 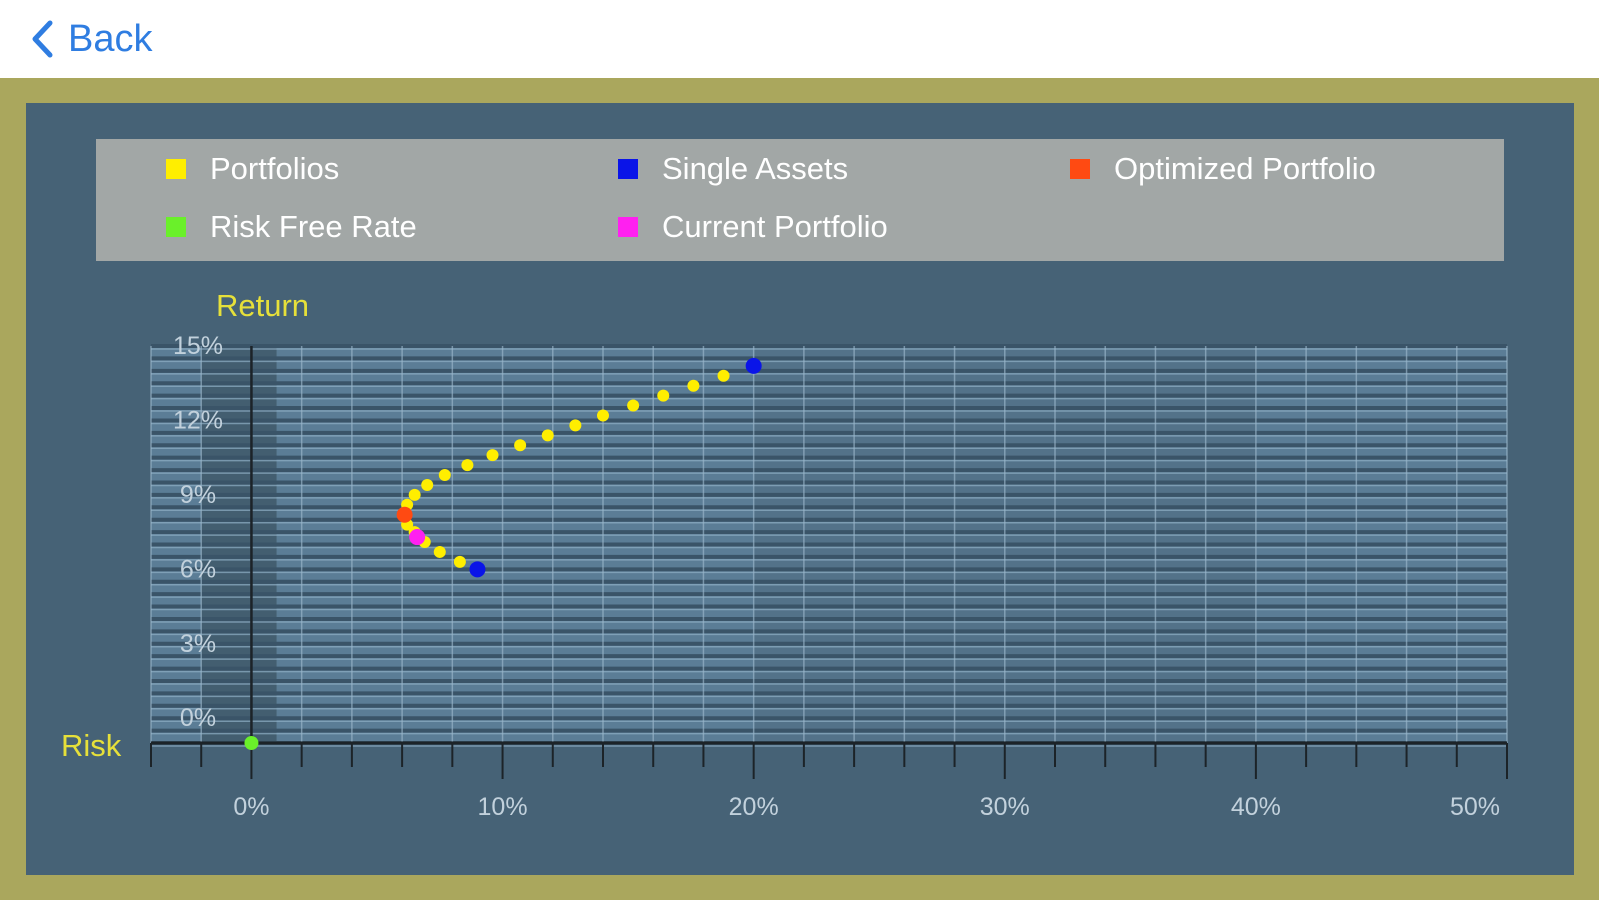 What do you see at coordinates (628, 227) in the screenshot?
I see `legend-swatch-current-portfolio` at bounding box center [628, 227].